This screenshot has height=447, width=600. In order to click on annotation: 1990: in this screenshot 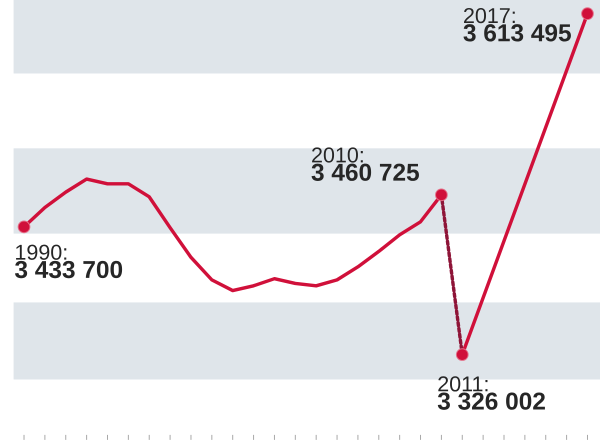, I will do `click(41, 252)`.